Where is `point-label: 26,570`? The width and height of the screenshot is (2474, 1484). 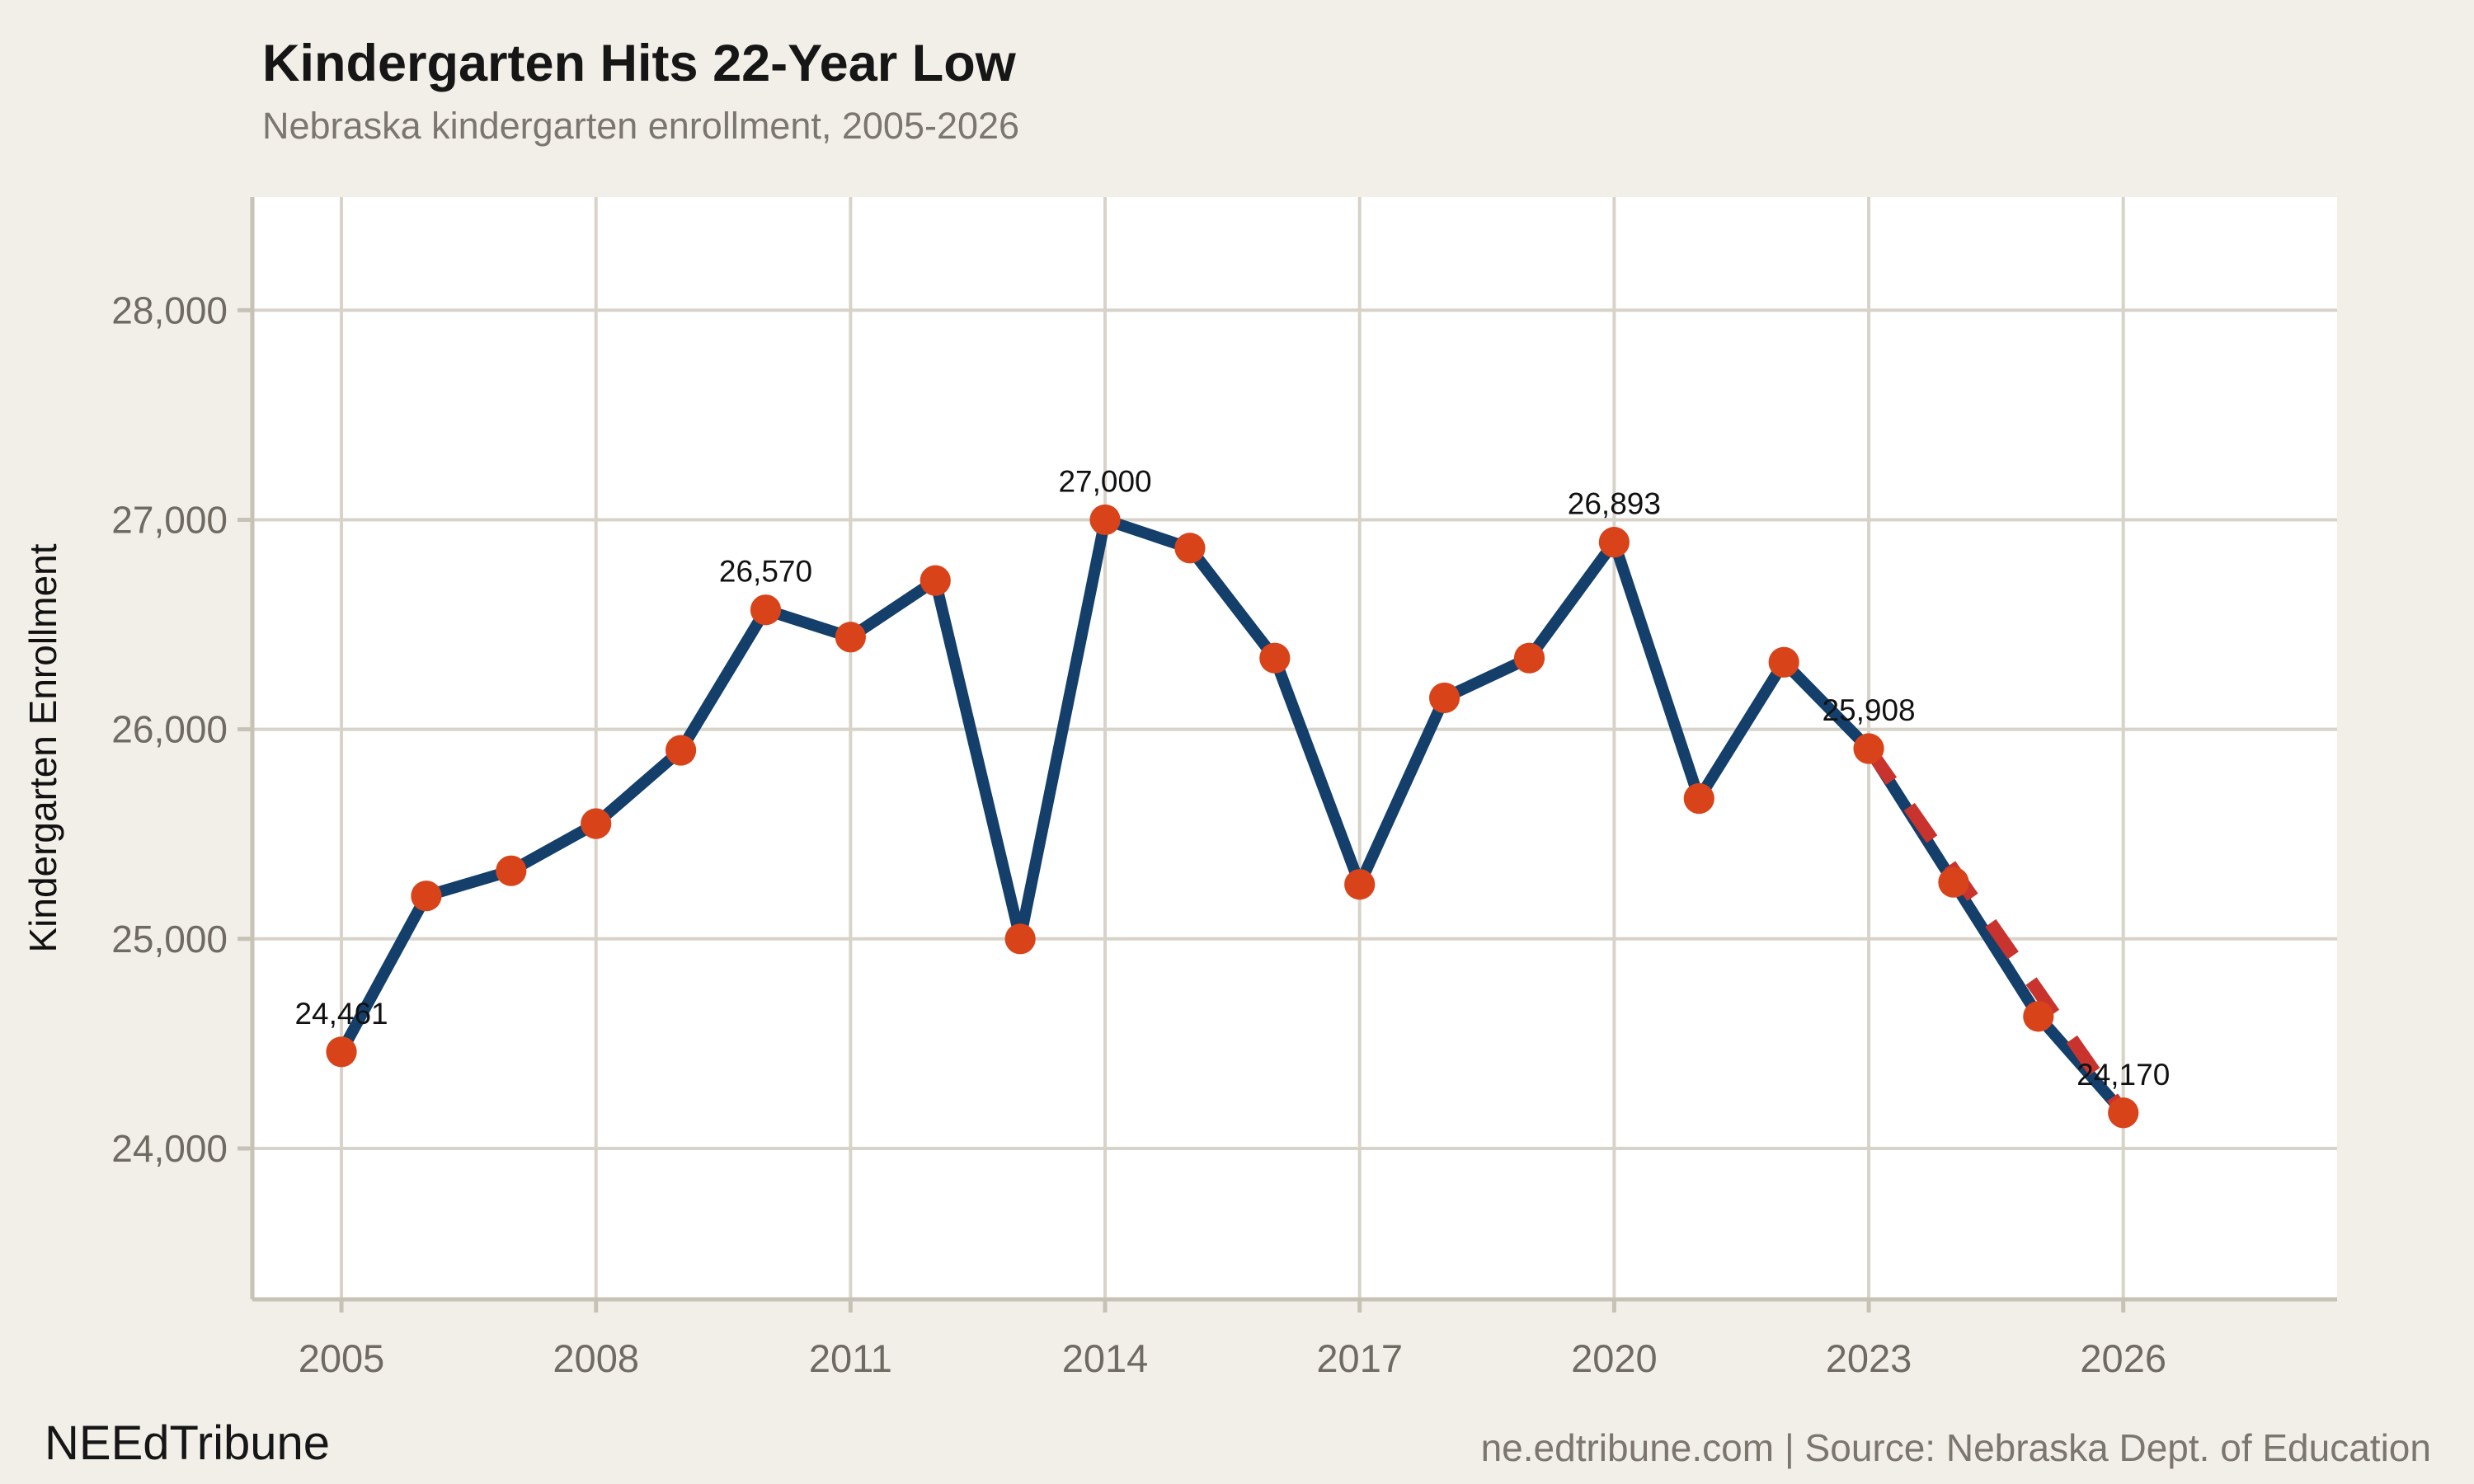 point-label: 26,570 is located at coordinates (765, 572).